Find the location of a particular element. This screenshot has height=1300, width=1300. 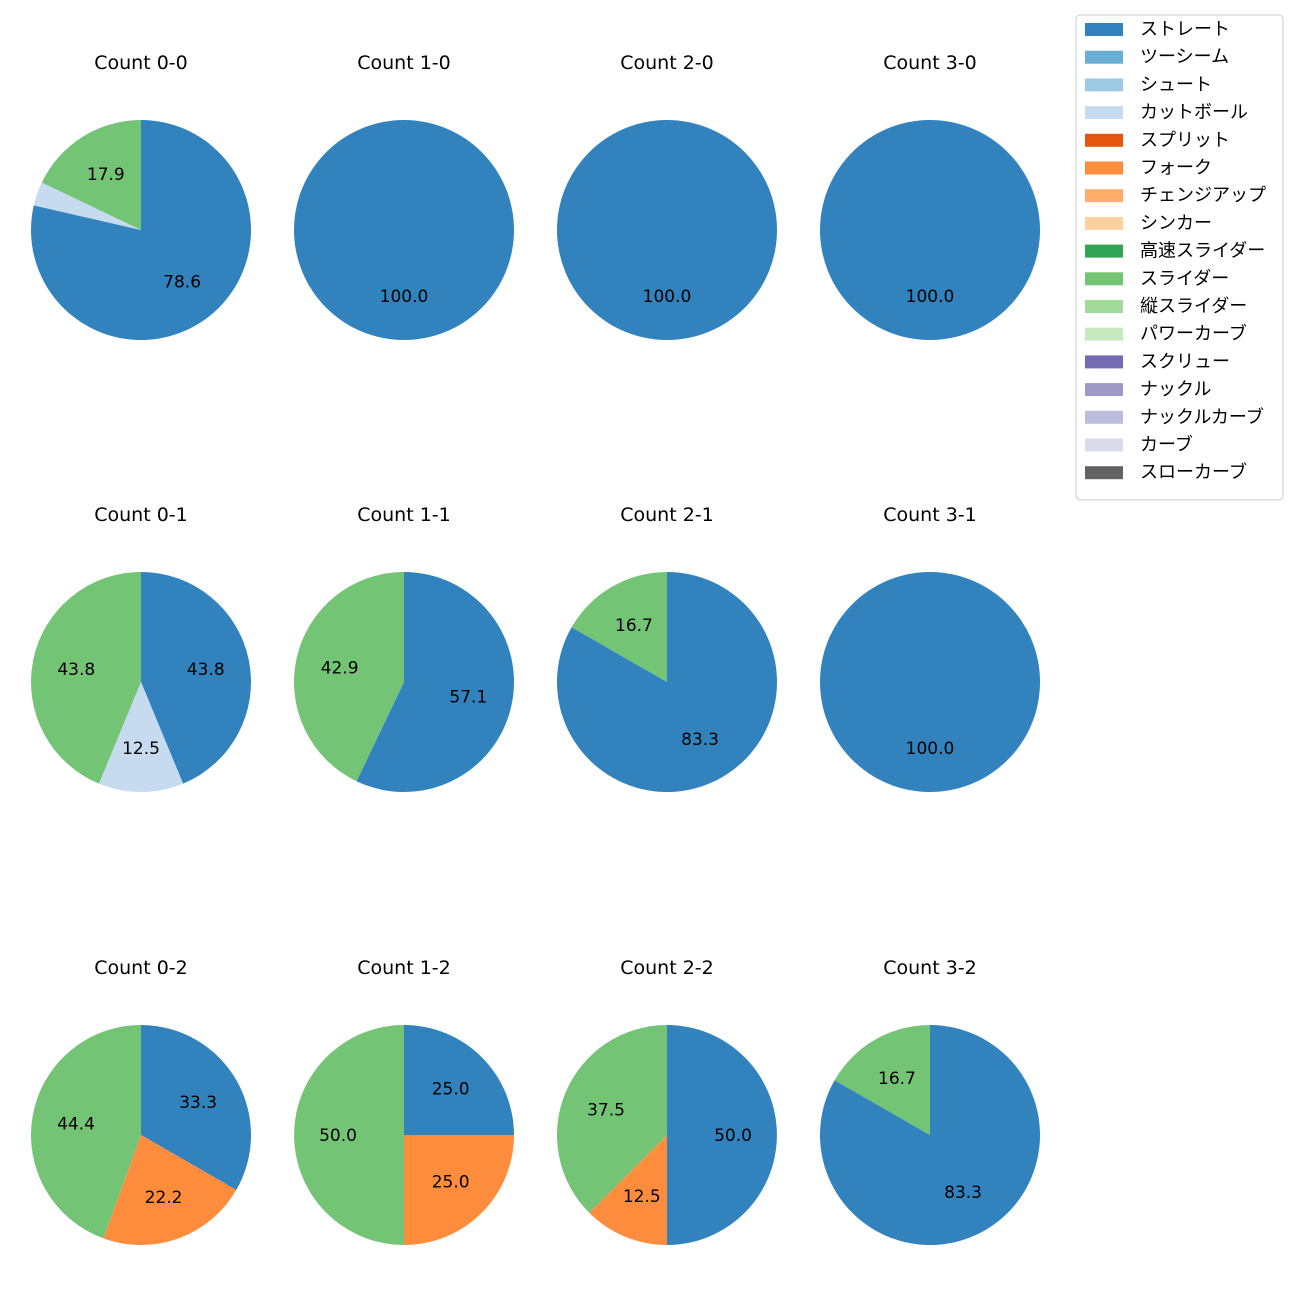

legend-label: スプリット is located at coordinates (1185, 140).